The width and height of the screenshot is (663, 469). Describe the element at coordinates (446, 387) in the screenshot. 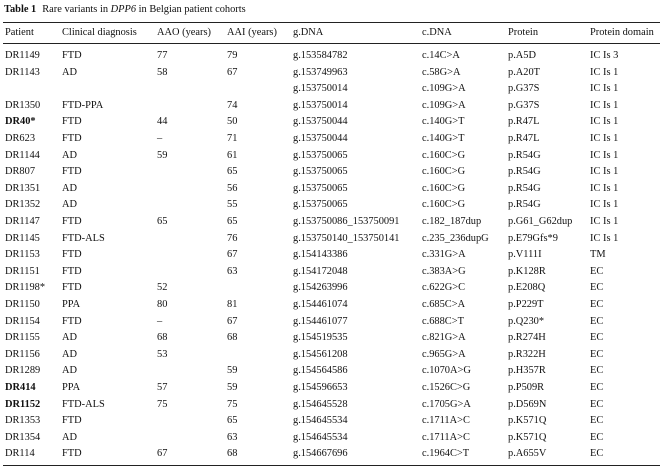

I see `table-cell: c.1526C>G` at that location.